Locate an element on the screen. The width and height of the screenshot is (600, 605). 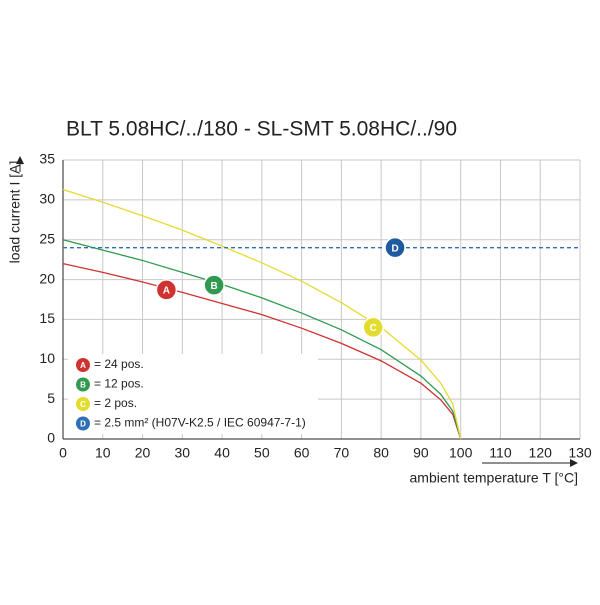
x-tick-label: 100 is located at coordinates (461, 453).